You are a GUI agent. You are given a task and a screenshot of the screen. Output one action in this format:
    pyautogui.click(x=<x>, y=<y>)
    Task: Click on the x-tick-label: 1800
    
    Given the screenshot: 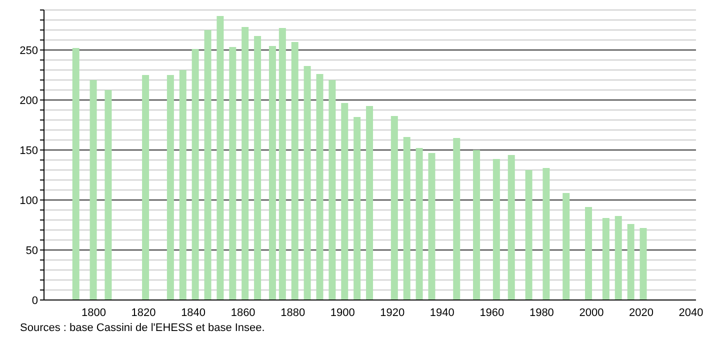 What is the action you would take?
    pyautogui.click(x=94, y=312)
    